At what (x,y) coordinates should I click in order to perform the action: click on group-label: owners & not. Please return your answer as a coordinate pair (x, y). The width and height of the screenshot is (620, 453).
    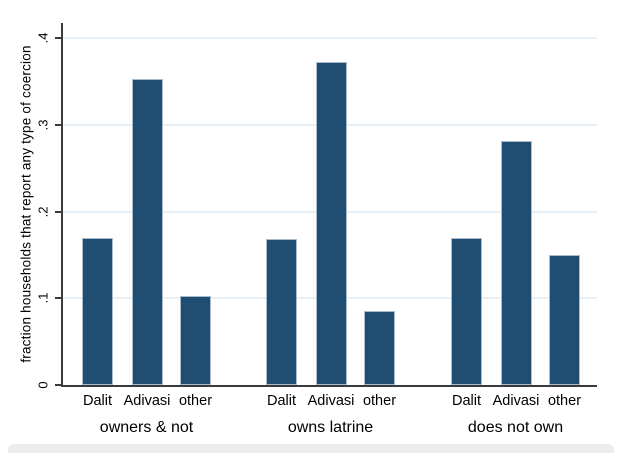
    Looking at the image, I should click on (146, 427).